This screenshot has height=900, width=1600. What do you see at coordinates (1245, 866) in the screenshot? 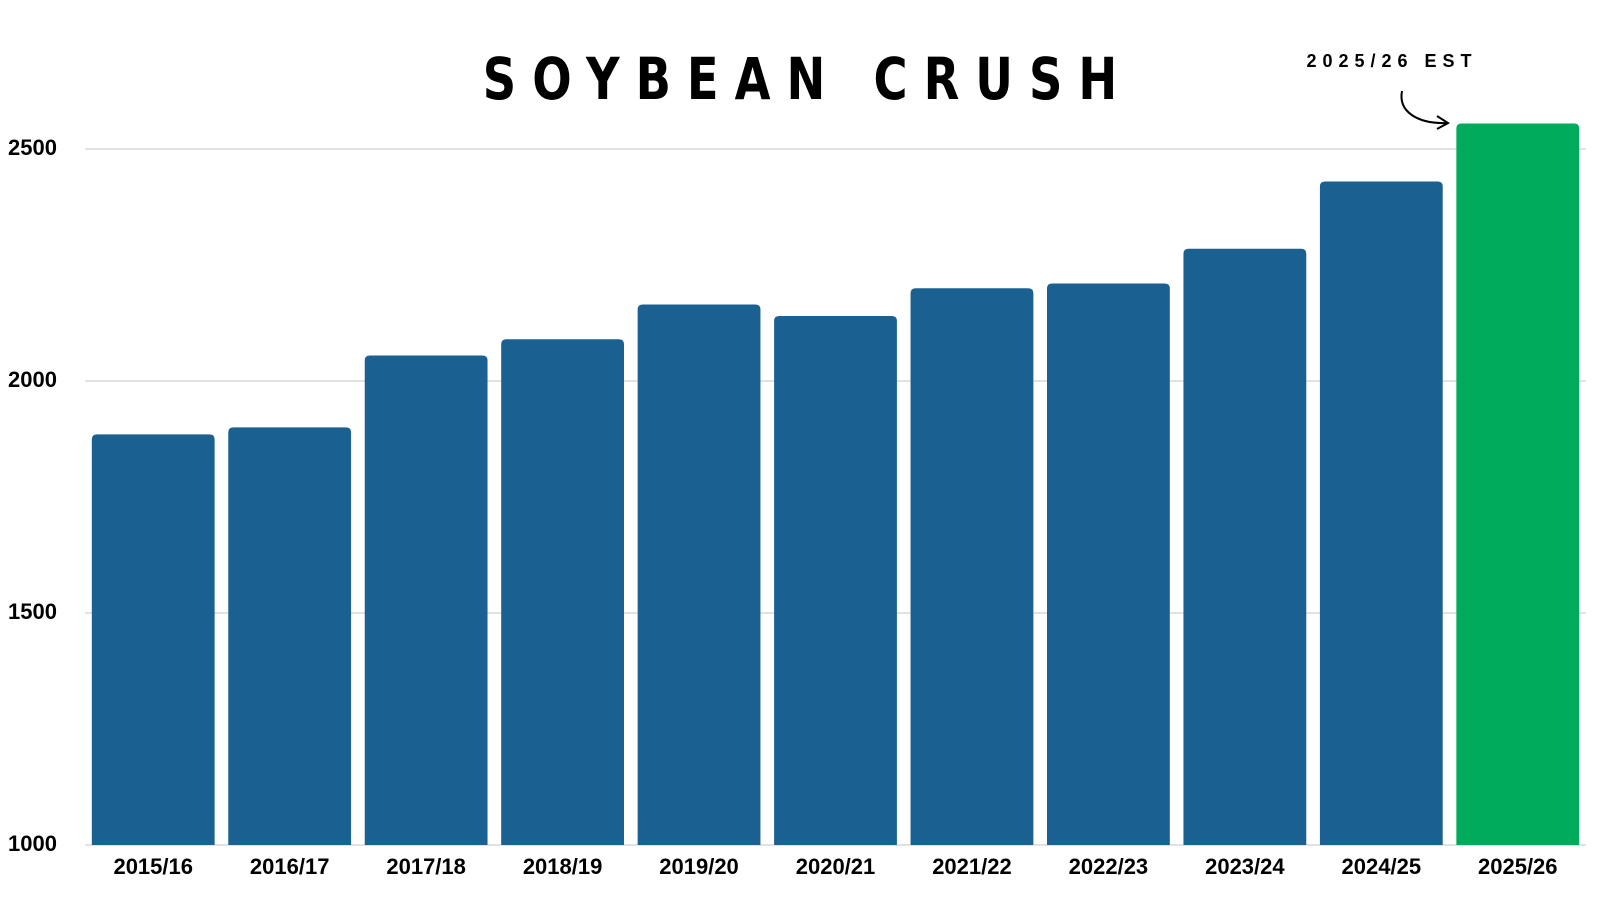
I see `x-tick-label: 2023/24` at bounding box center [1245, 866].